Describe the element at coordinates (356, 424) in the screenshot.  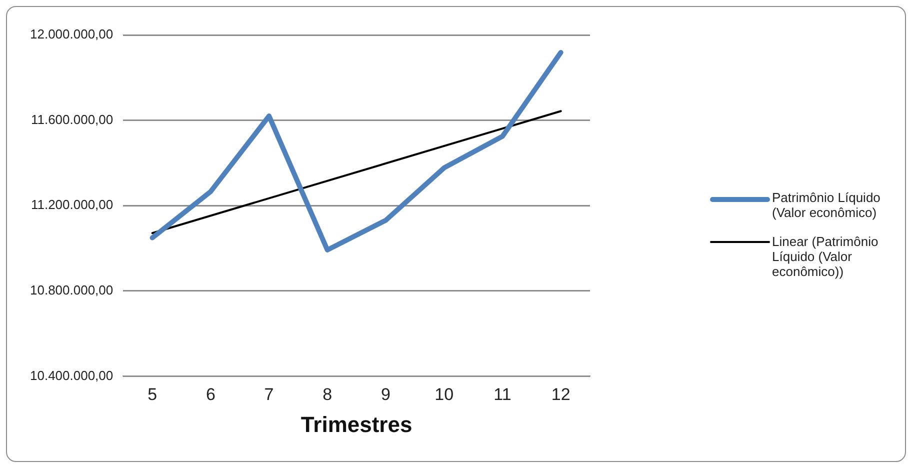
I see `x-axis-title: Trimestres` at that location.